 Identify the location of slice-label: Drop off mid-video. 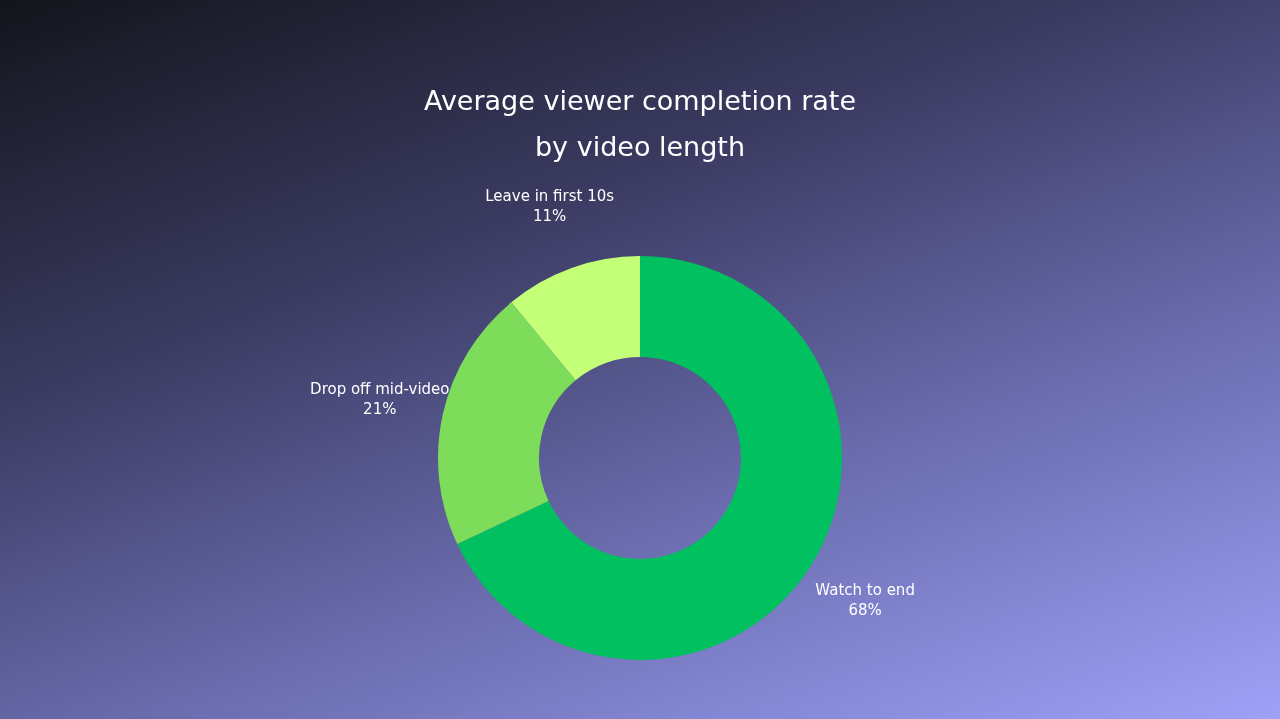
(380, 388).